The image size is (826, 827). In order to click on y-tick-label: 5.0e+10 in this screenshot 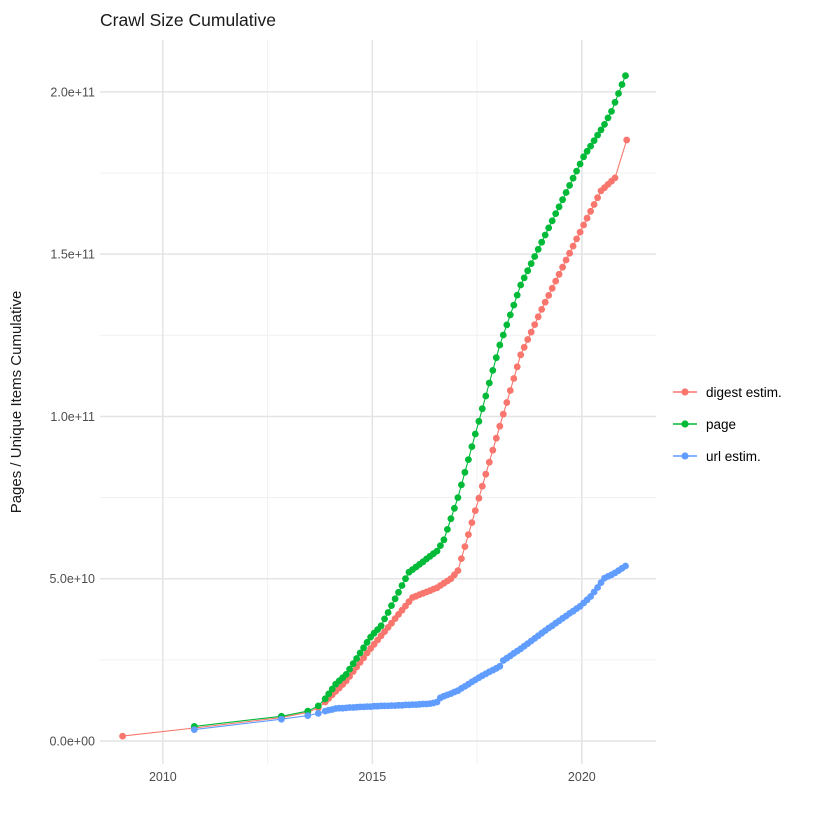, I will do `click(72, 579)`.